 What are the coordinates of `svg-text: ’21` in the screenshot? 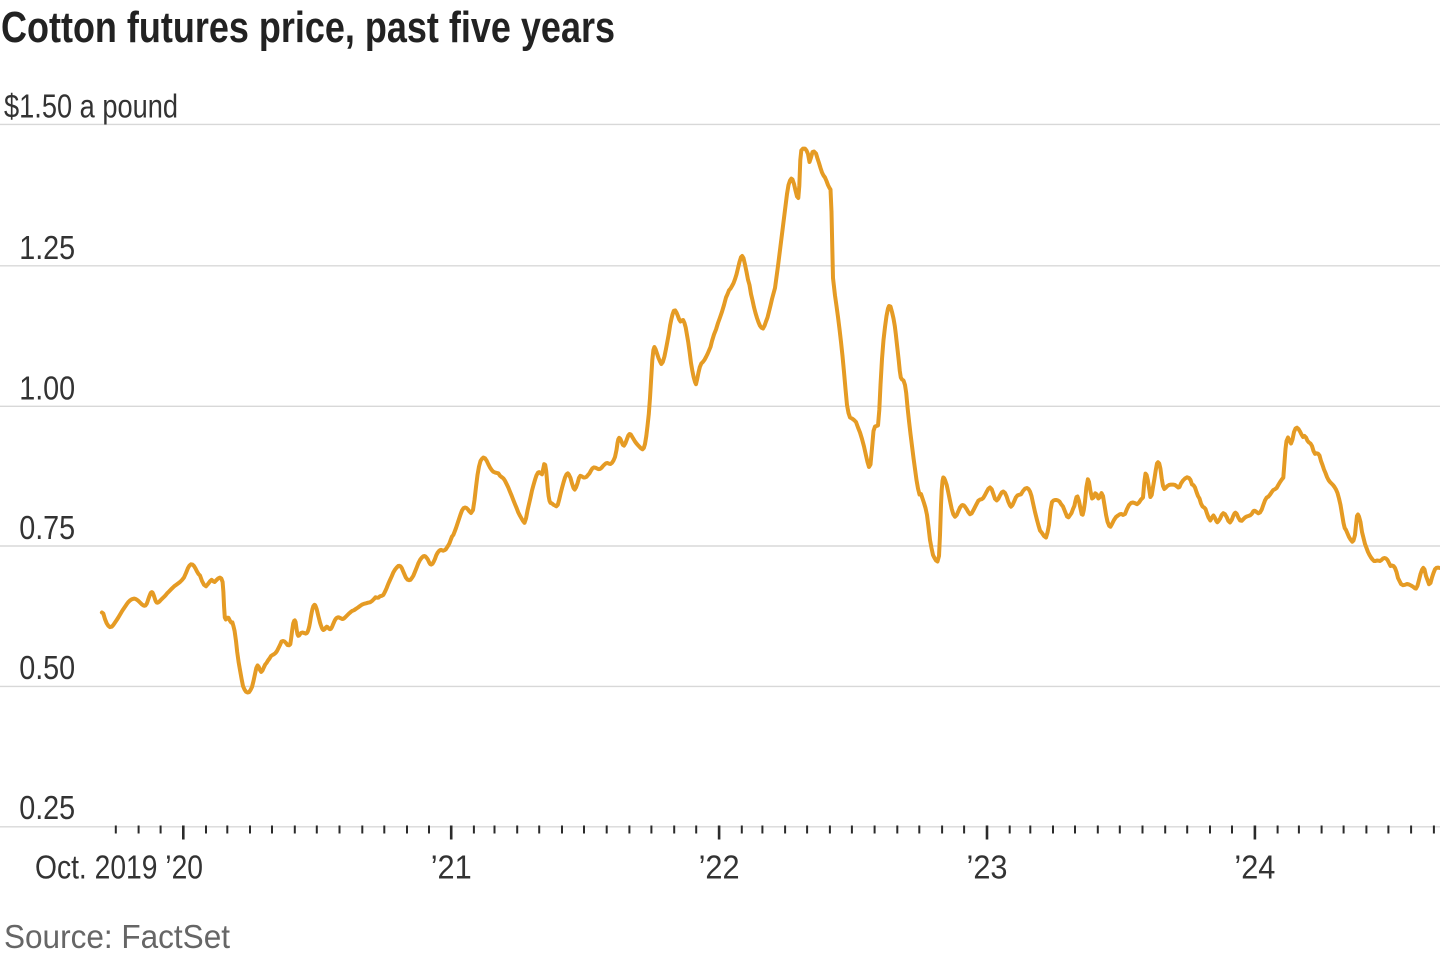 It's located at (451, 867).